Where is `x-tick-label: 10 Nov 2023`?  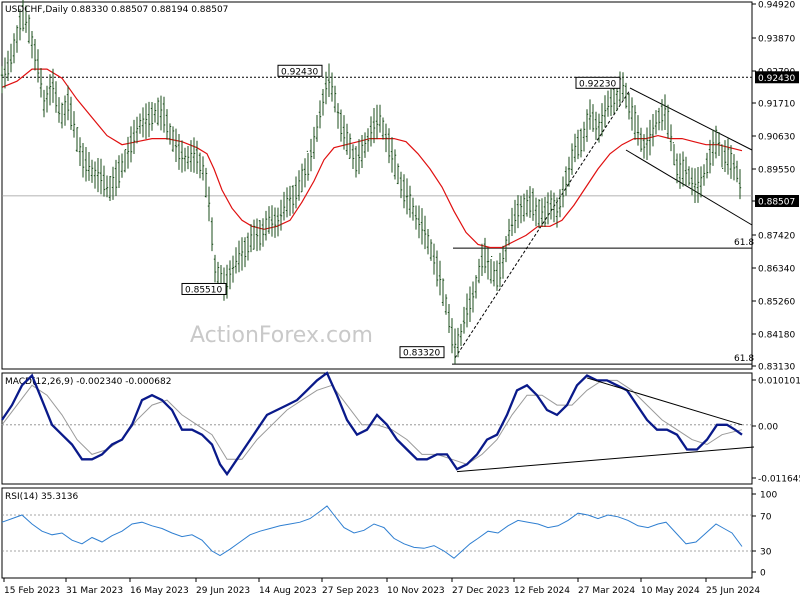 x-tick-label: 10 Nov 2023 is located at coordinates (416, 591).